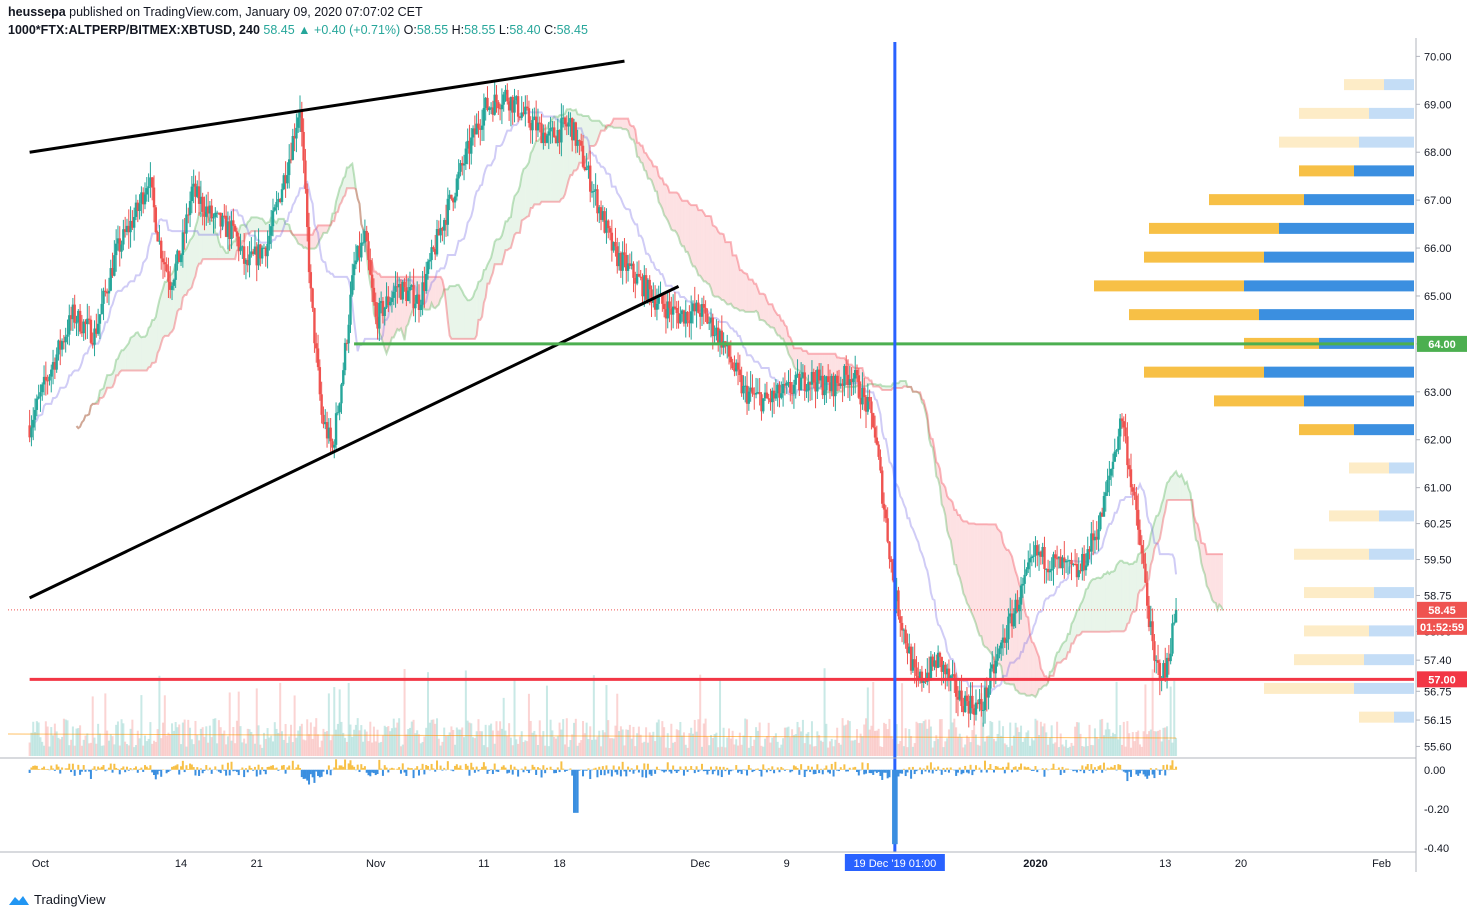 This screenshot has height=913, width=1468. I want to click on footer-brand: TradingView, so click(70, 899).